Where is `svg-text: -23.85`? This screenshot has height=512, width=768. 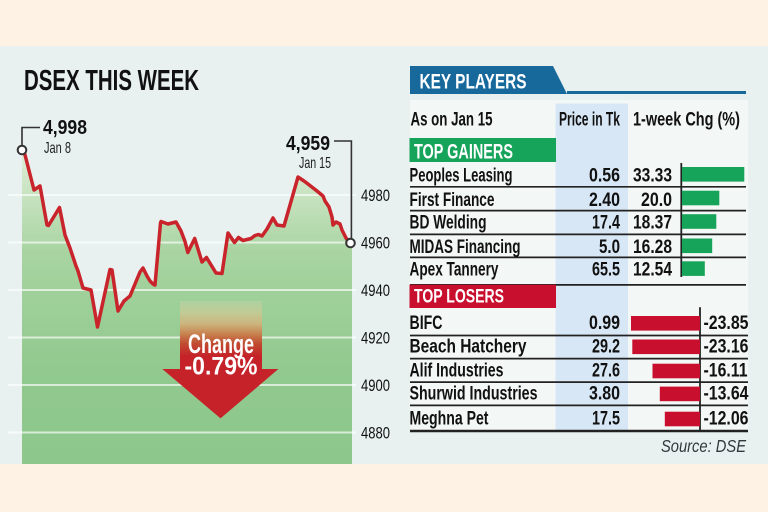 svg-text: -23.85 is located at coordinates (726, 323).